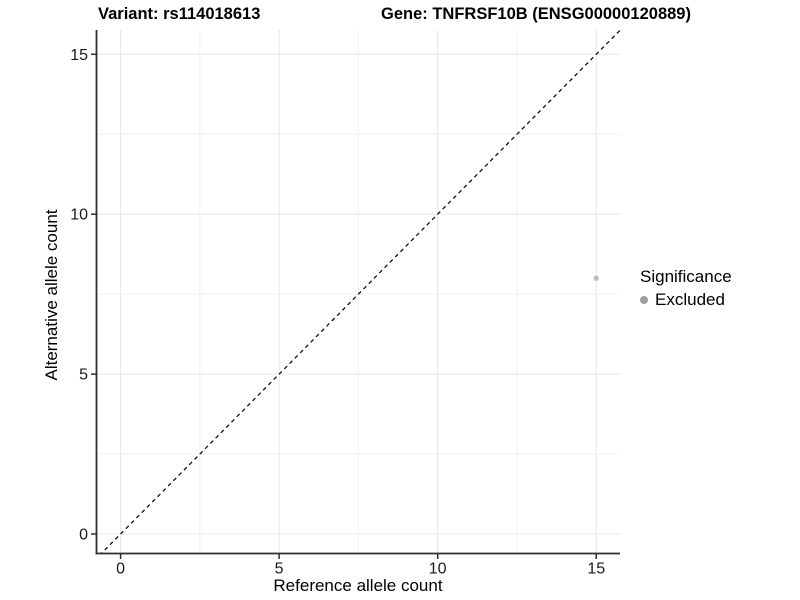  Describe the element at coordinates (596, 569) in the screenshot. I see `x-tick-label: 15` at that location.